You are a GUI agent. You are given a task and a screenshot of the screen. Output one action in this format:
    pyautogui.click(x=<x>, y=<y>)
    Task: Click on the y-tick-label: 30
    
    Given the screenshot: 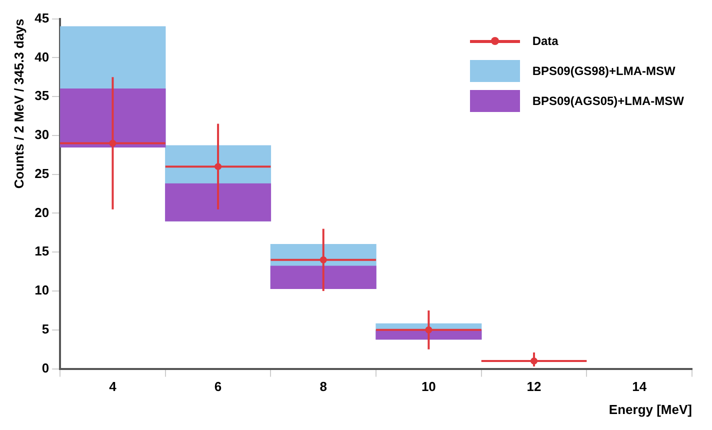 What is the action you would take?
    pyautogui.click(x=42, y=134)
    